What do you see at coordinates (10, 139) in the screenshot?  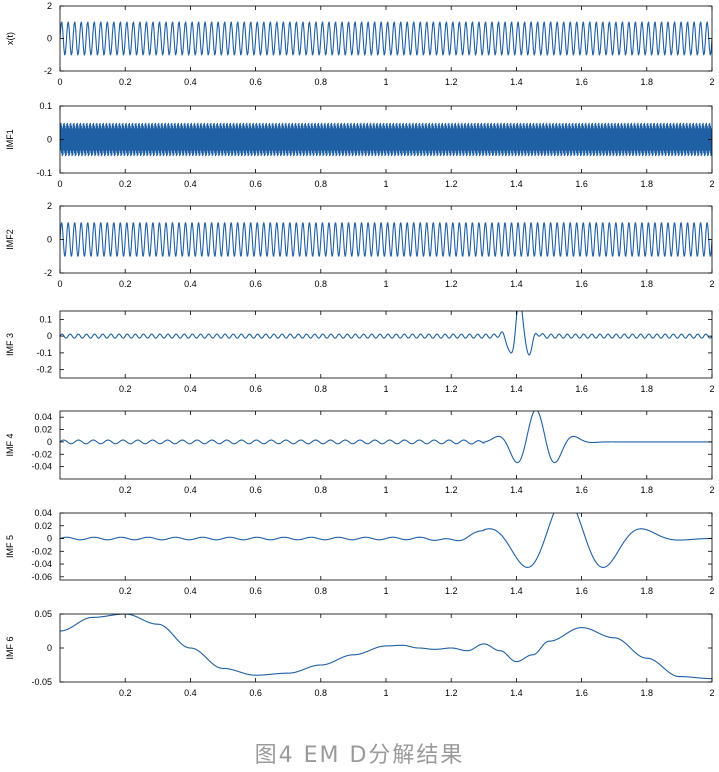 I see `y-axis-label: IMF1` at bounding box center [10, 139].